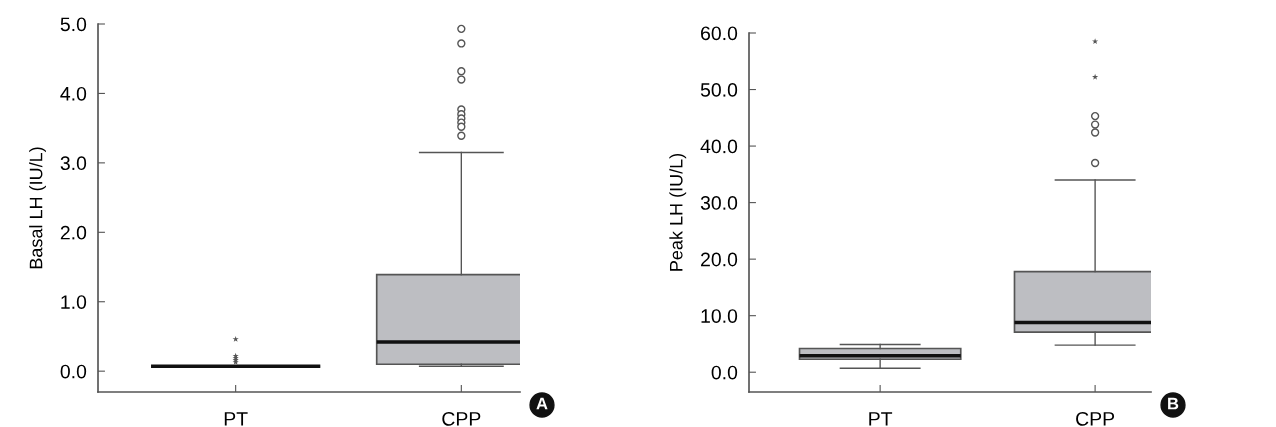 Image resolution: width=1276 pixels, height=427 pixels. What do you see at coordinates (37, 208) in the screenshot?
I see `y-axis-title: Basal LH (IU/L)` at bounding box center [37, 208].